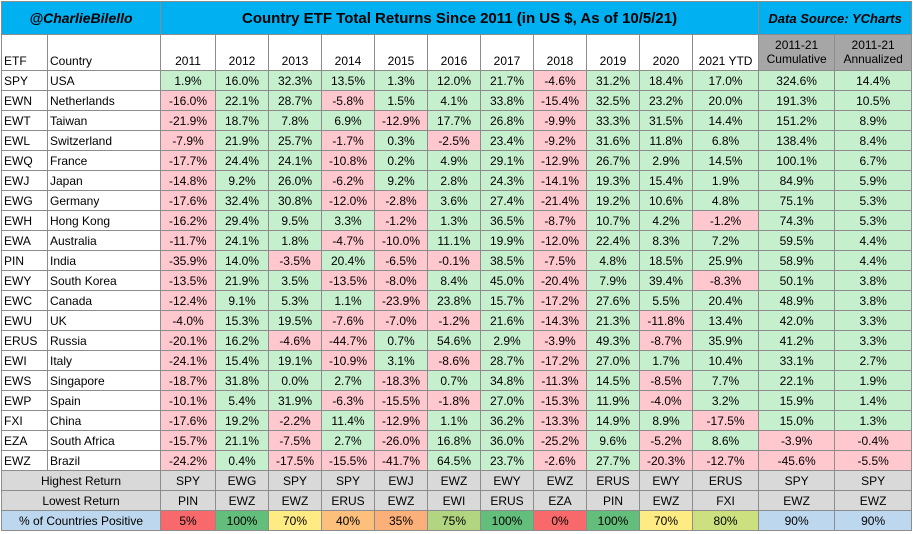  What do you see at coordinates (454, 100) in the screenshot?
I see `return-cell: 4.1%` at bounding box center [454, 100].